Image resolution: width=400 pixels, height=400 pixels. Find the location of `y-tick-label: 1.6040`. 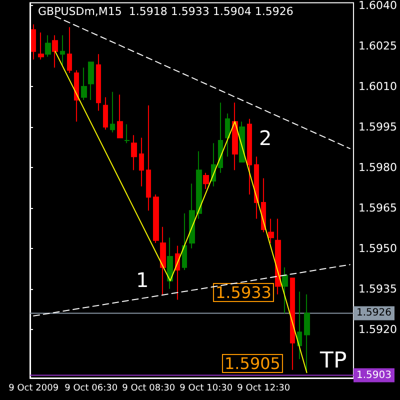

y-tick-label: 1.6040 is located at coordinates (378, 6).